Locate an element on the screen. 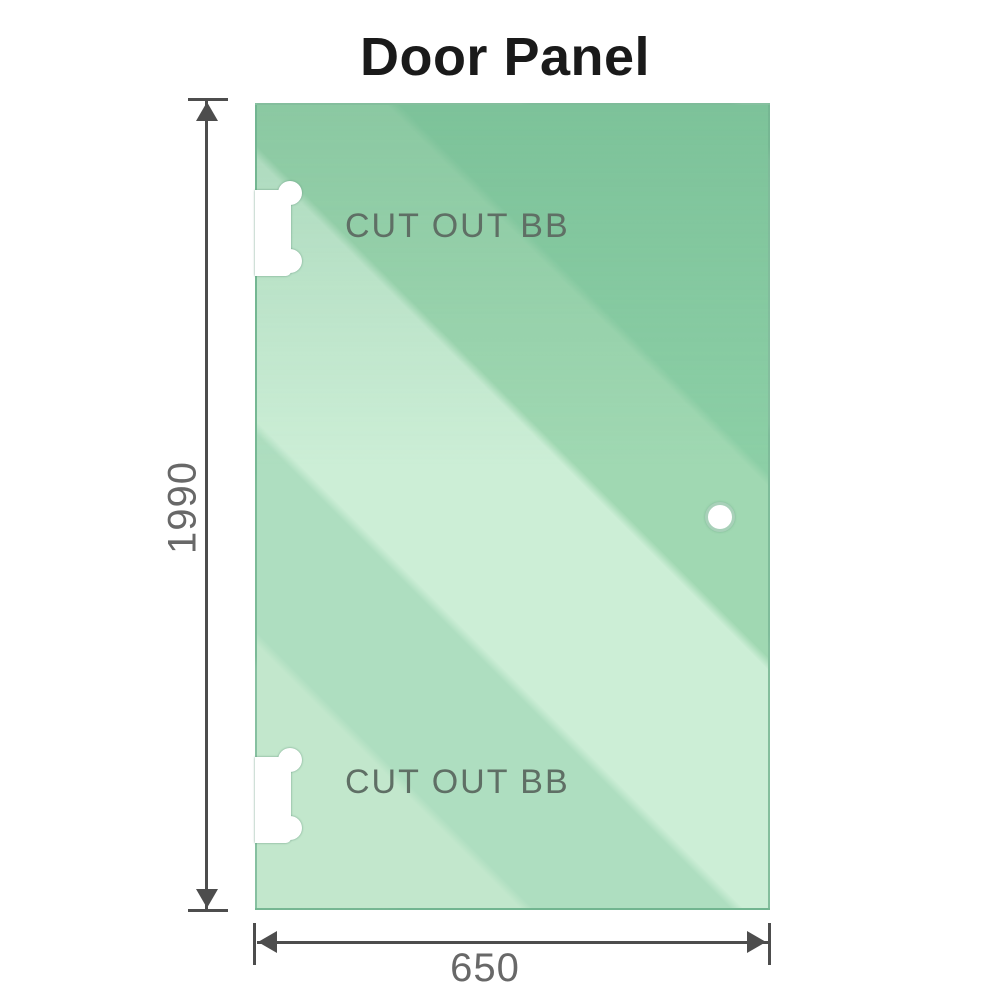 Image resolution: width=1000 pixels, height=1000 pixels. height-dimension-line is located at coordinates (206, 506).